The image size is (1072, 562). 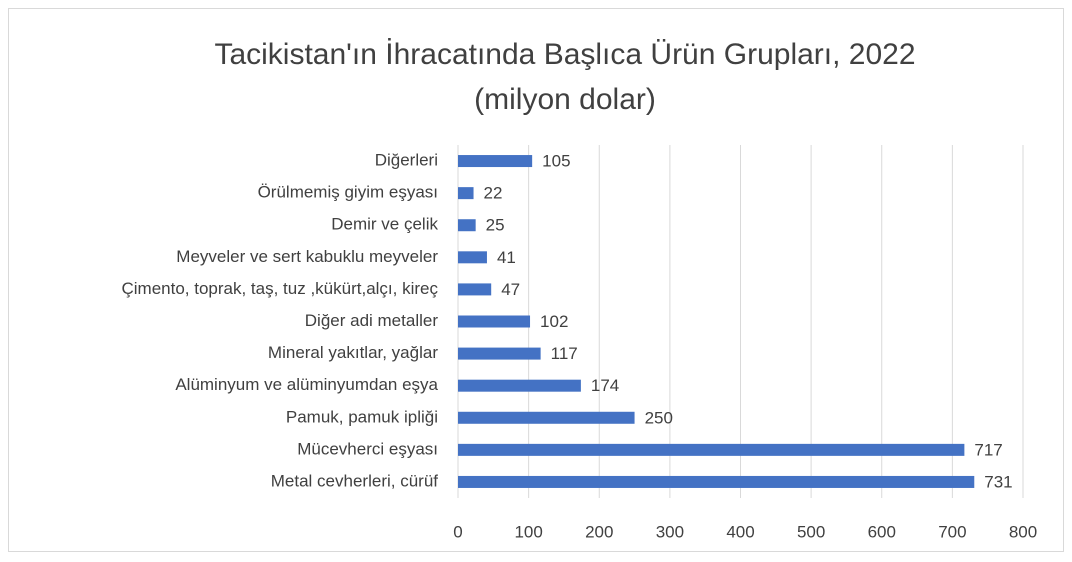 I want to click on y-tick-label: Mineral yakıtlar, yağlar, so click(x=353, y=352).